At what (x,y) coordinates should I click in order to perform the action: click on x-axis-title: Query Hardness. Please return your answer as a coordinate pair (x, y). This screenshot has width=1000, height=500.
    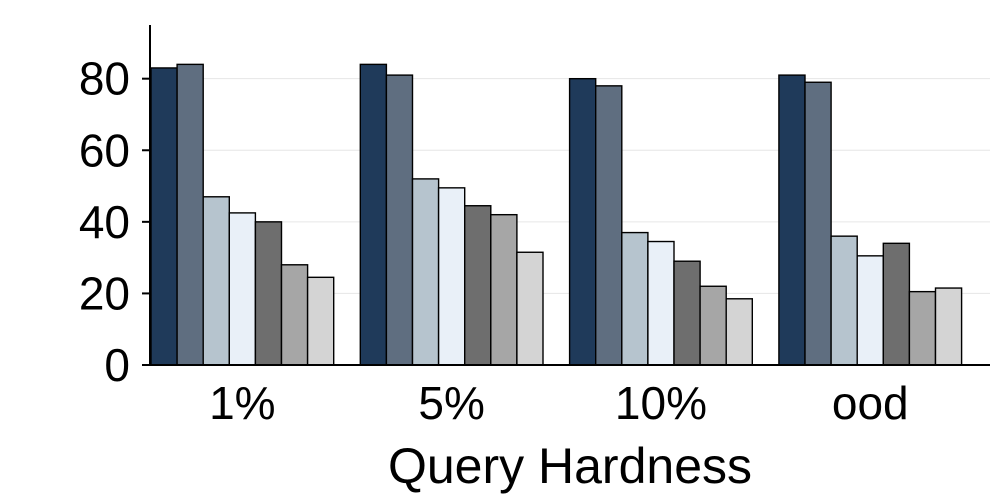
    Looking at the image, I should click on (570, 466).